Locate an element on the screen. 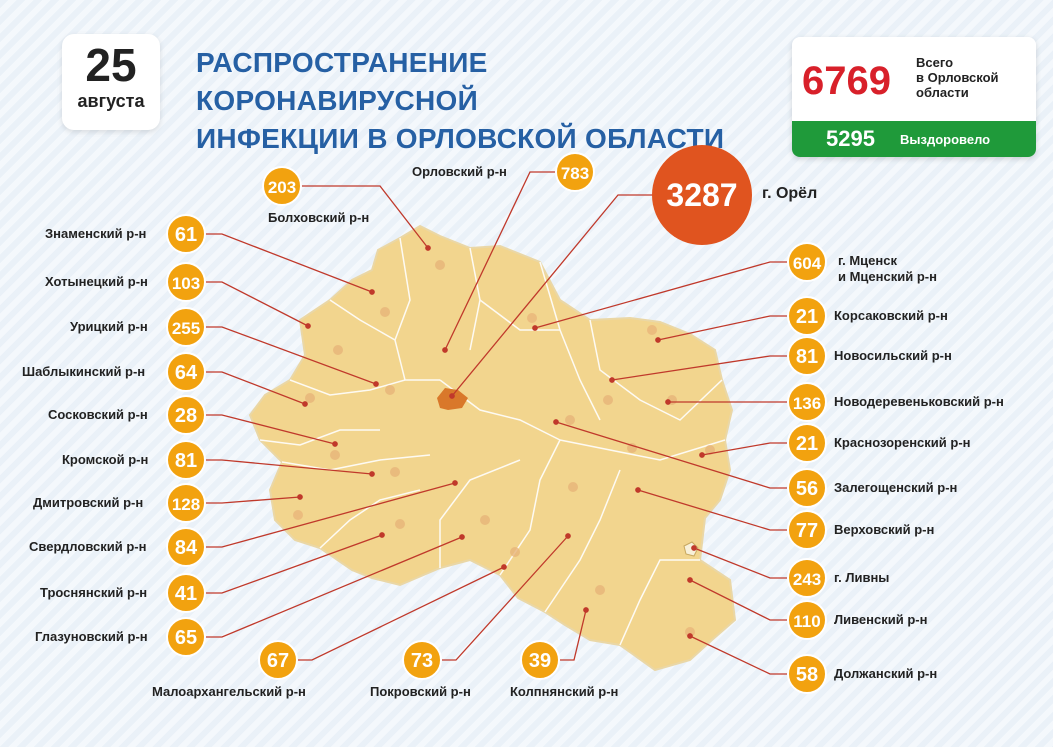 The image size is (1053, 747). badge-circle-krasnozorensky is located at coordinates (807, 443).